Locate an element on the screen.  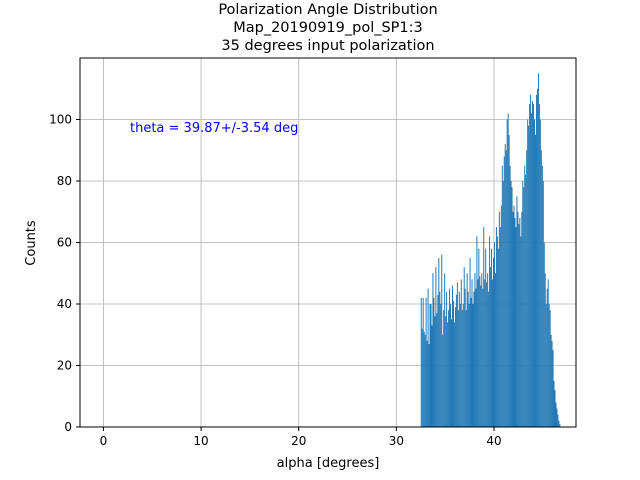
x-axis-label: alpha [degrees] is located at coordinates (328, 463).